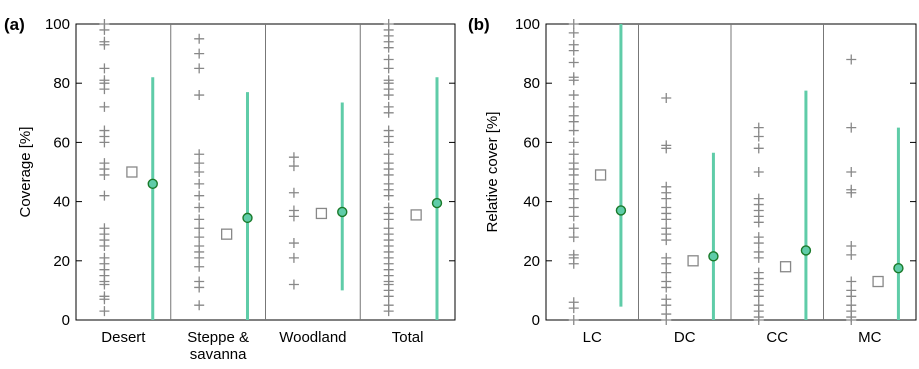 The image size is (919, 369). What do you see at coordinates (869, 337) in the screenshot?
I see `panel-b-x-tick-label: MC` at bounding box center [869, 337].